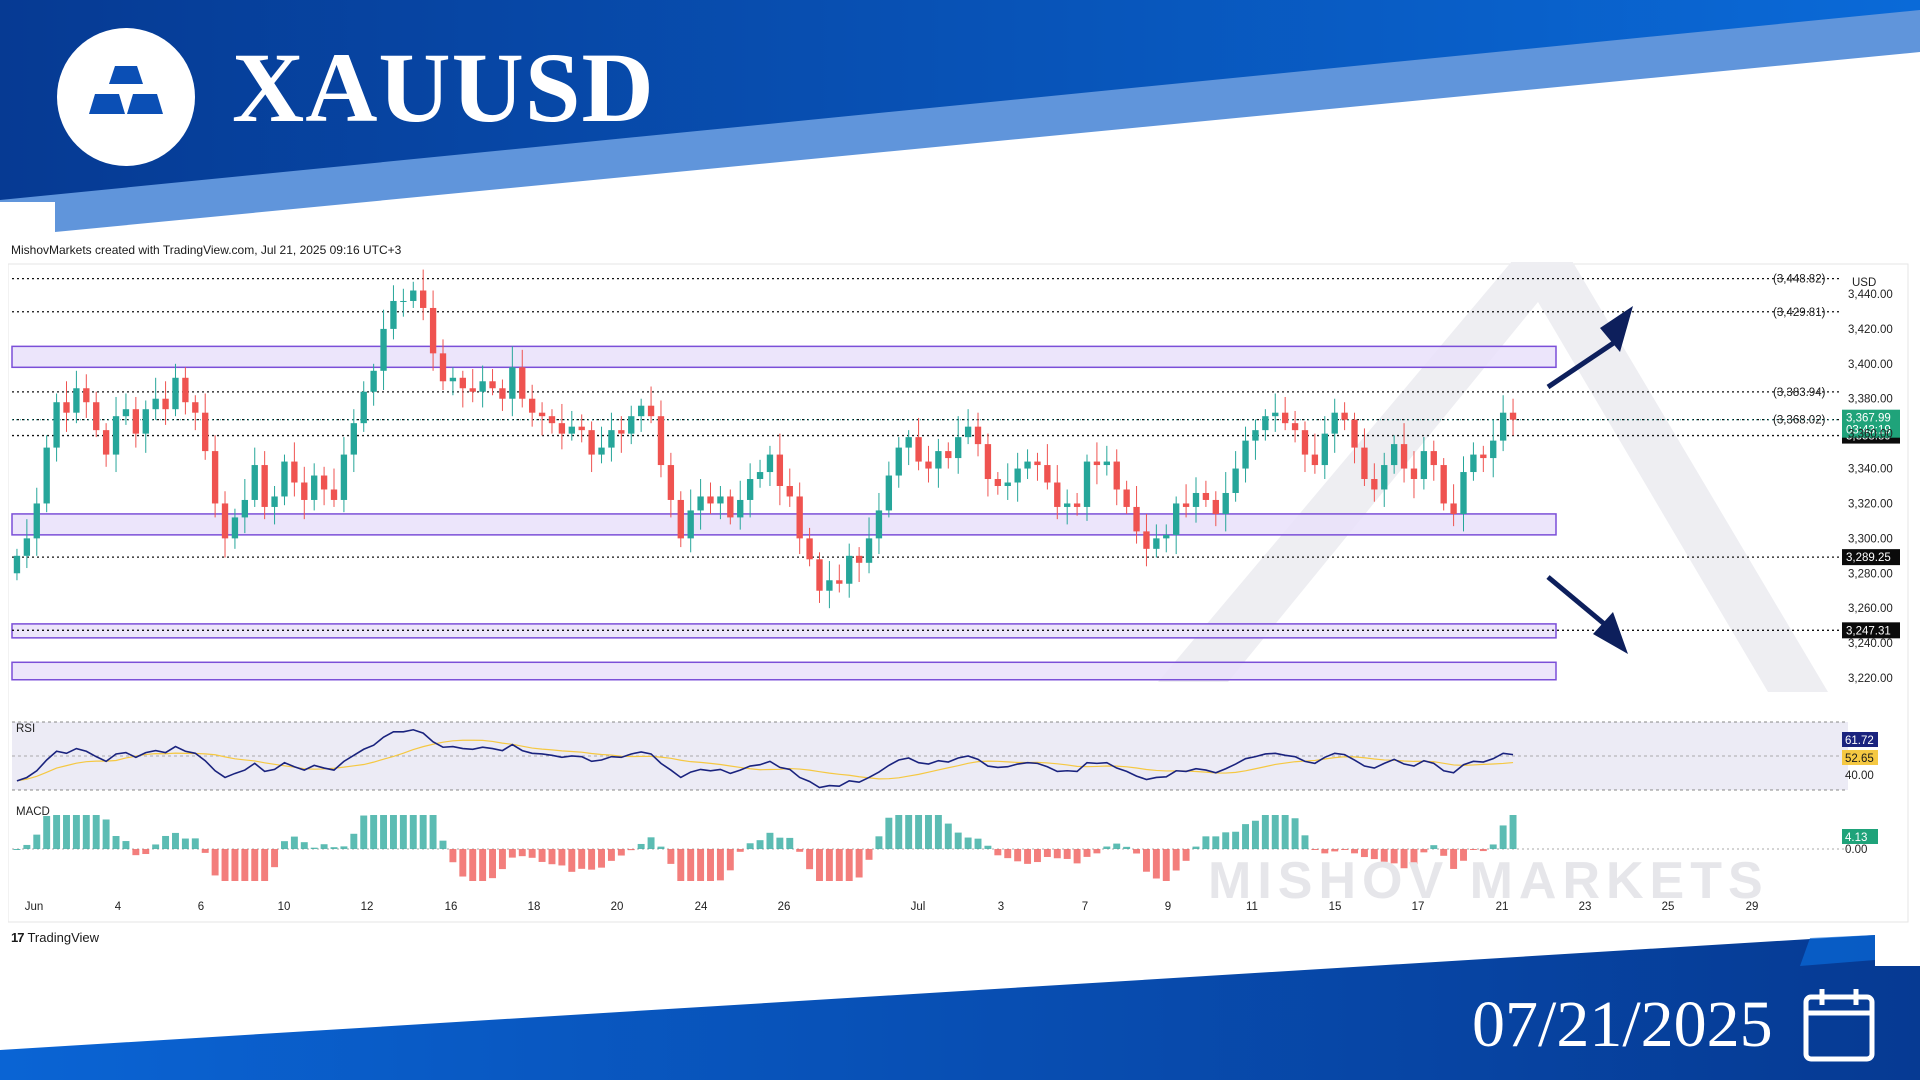 This screenshot has width=1920, height=1080. What do you see at coordinates (1870, 330) in the screenshot?
I see `y-tick-label: 3,420.00` at bounding box center [1870, 330].